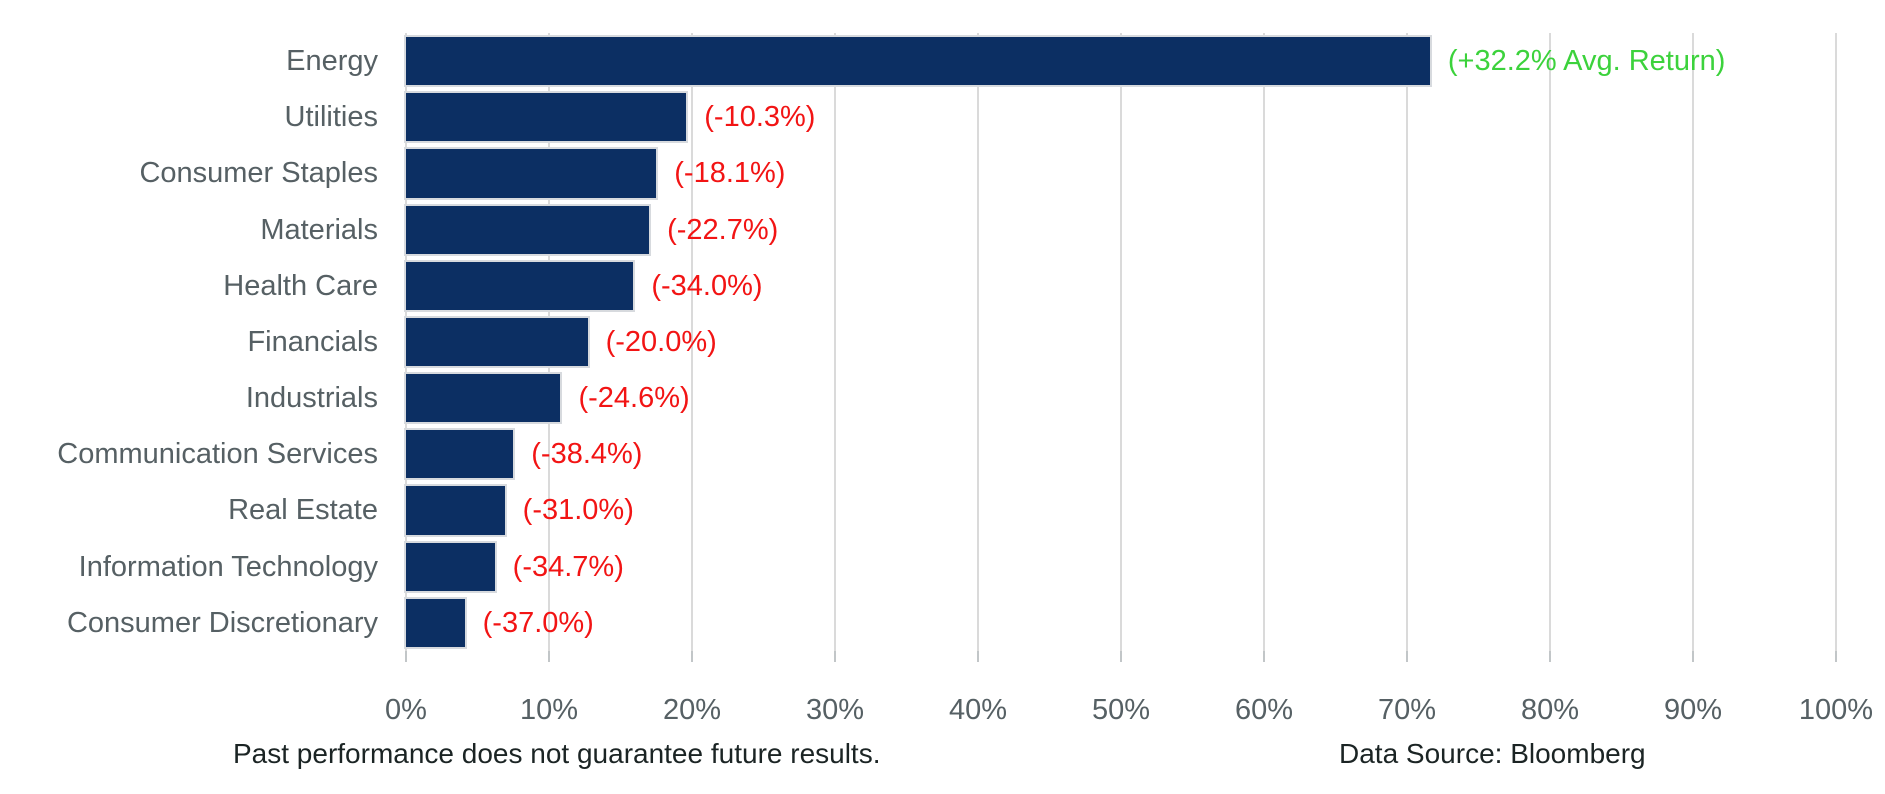 This screenshot has width=1885, height=794. I want to click on category-label: Energy, so click(332, 61).